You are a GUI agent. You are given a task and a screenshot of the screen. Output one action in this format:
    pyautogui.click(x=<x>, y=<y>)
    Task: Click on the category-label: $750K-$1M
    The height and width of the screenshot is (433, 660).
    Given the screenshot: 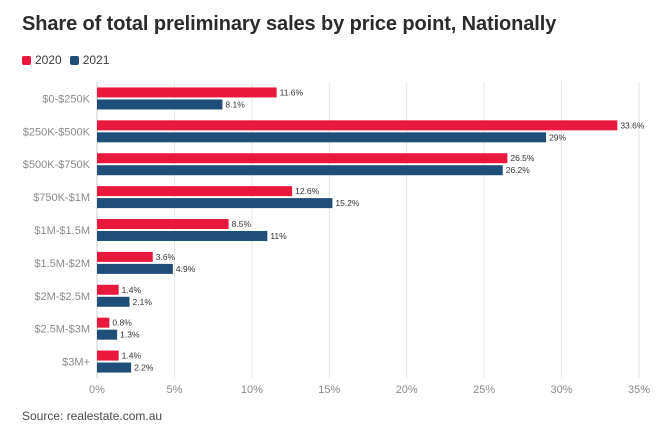 What is the action you would take?
    pyautogui.click(x=61, y=198)
    